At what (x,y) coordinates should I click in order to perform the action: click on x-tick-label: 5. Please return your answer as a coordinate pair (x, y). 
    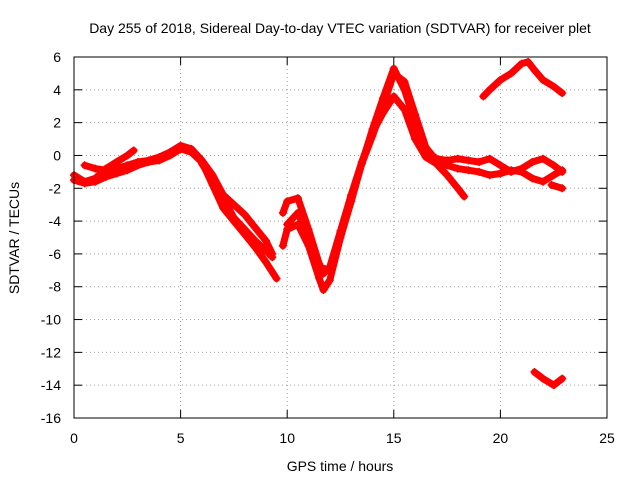
    Looking at the image, I should click on (181, 438).